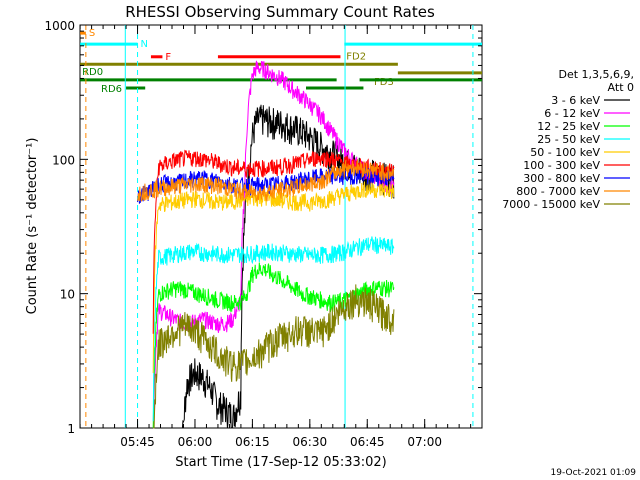 Image resolution: width=640 pixels, height=480 pixels. What do you see at coordinates (424, 442) in the screenshot?
I see `x-tick-label: 07:00` at bounding box center [424, 442].